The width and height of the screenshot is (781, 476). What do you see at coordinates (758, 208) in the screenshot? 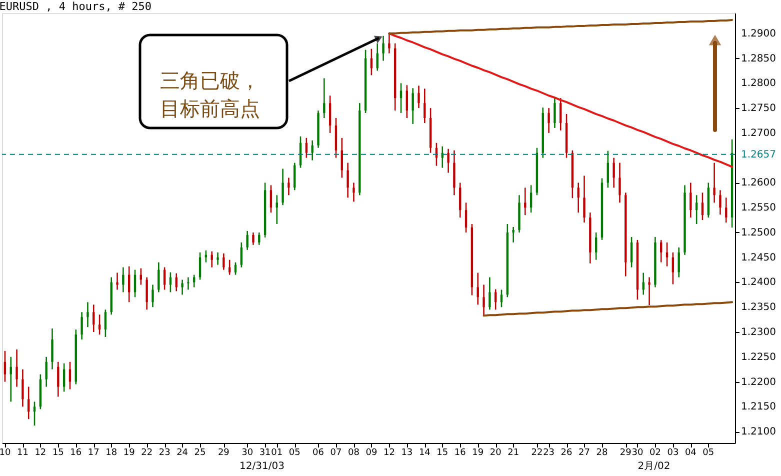
I see `y-tick-label: 1.2550` at bounding box center [758, 208].